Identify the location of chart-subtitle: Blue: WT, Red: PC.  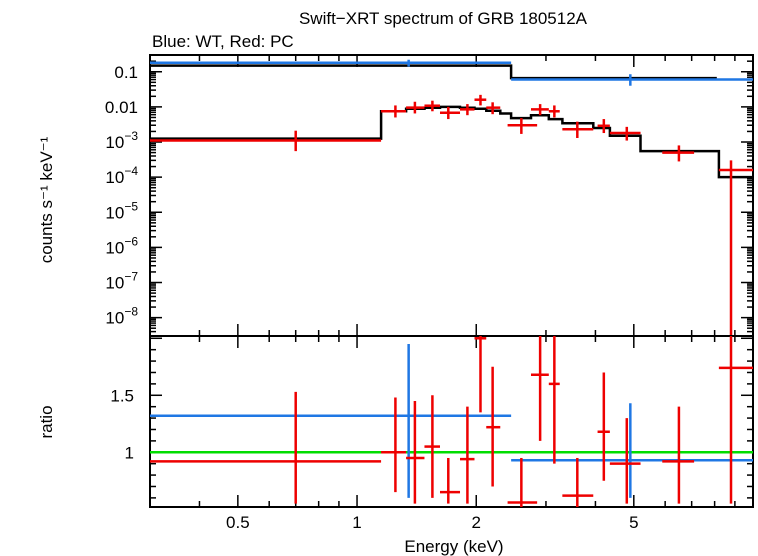
(223, 41).